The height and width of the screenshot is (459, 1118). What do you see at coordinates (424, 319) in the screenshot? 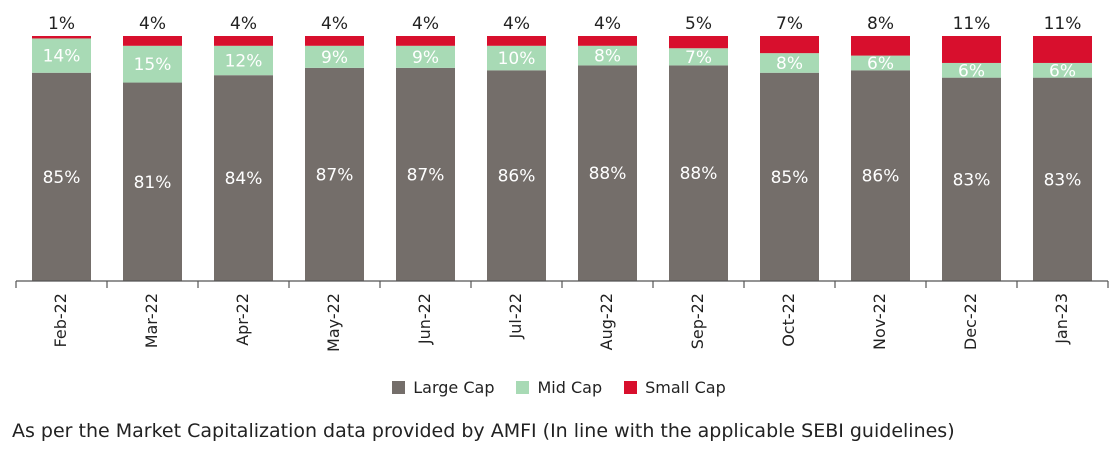
I see `x-tick-label: Jun-22` at bounding box center [424, 319].